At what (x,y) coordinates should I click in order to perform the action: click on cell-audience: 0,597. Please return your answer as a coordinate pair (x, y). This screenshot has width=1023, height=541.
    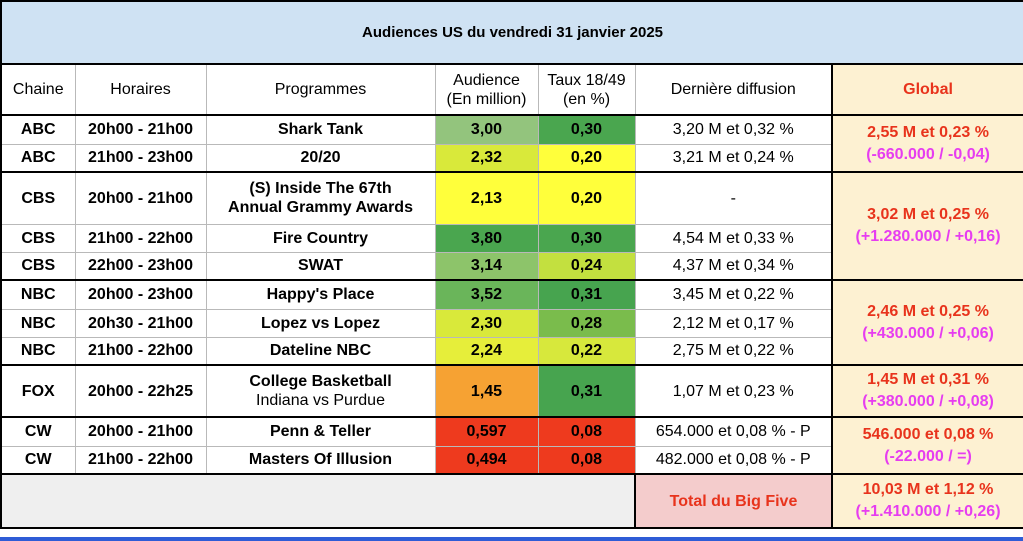
    Looking at the image, I should click on (486, 431).